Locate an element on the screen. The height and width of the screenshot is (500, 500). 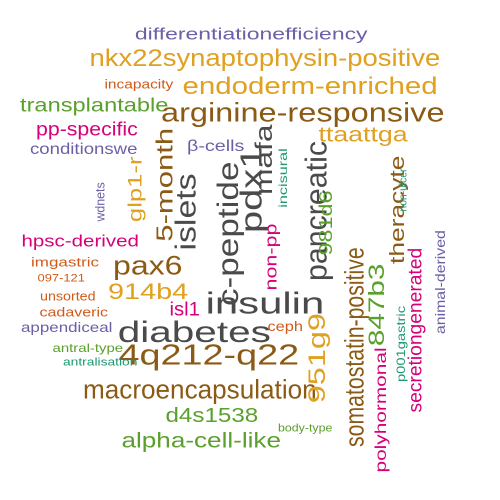
word-847b3: 847b3 is located at coordinates (376, 305).